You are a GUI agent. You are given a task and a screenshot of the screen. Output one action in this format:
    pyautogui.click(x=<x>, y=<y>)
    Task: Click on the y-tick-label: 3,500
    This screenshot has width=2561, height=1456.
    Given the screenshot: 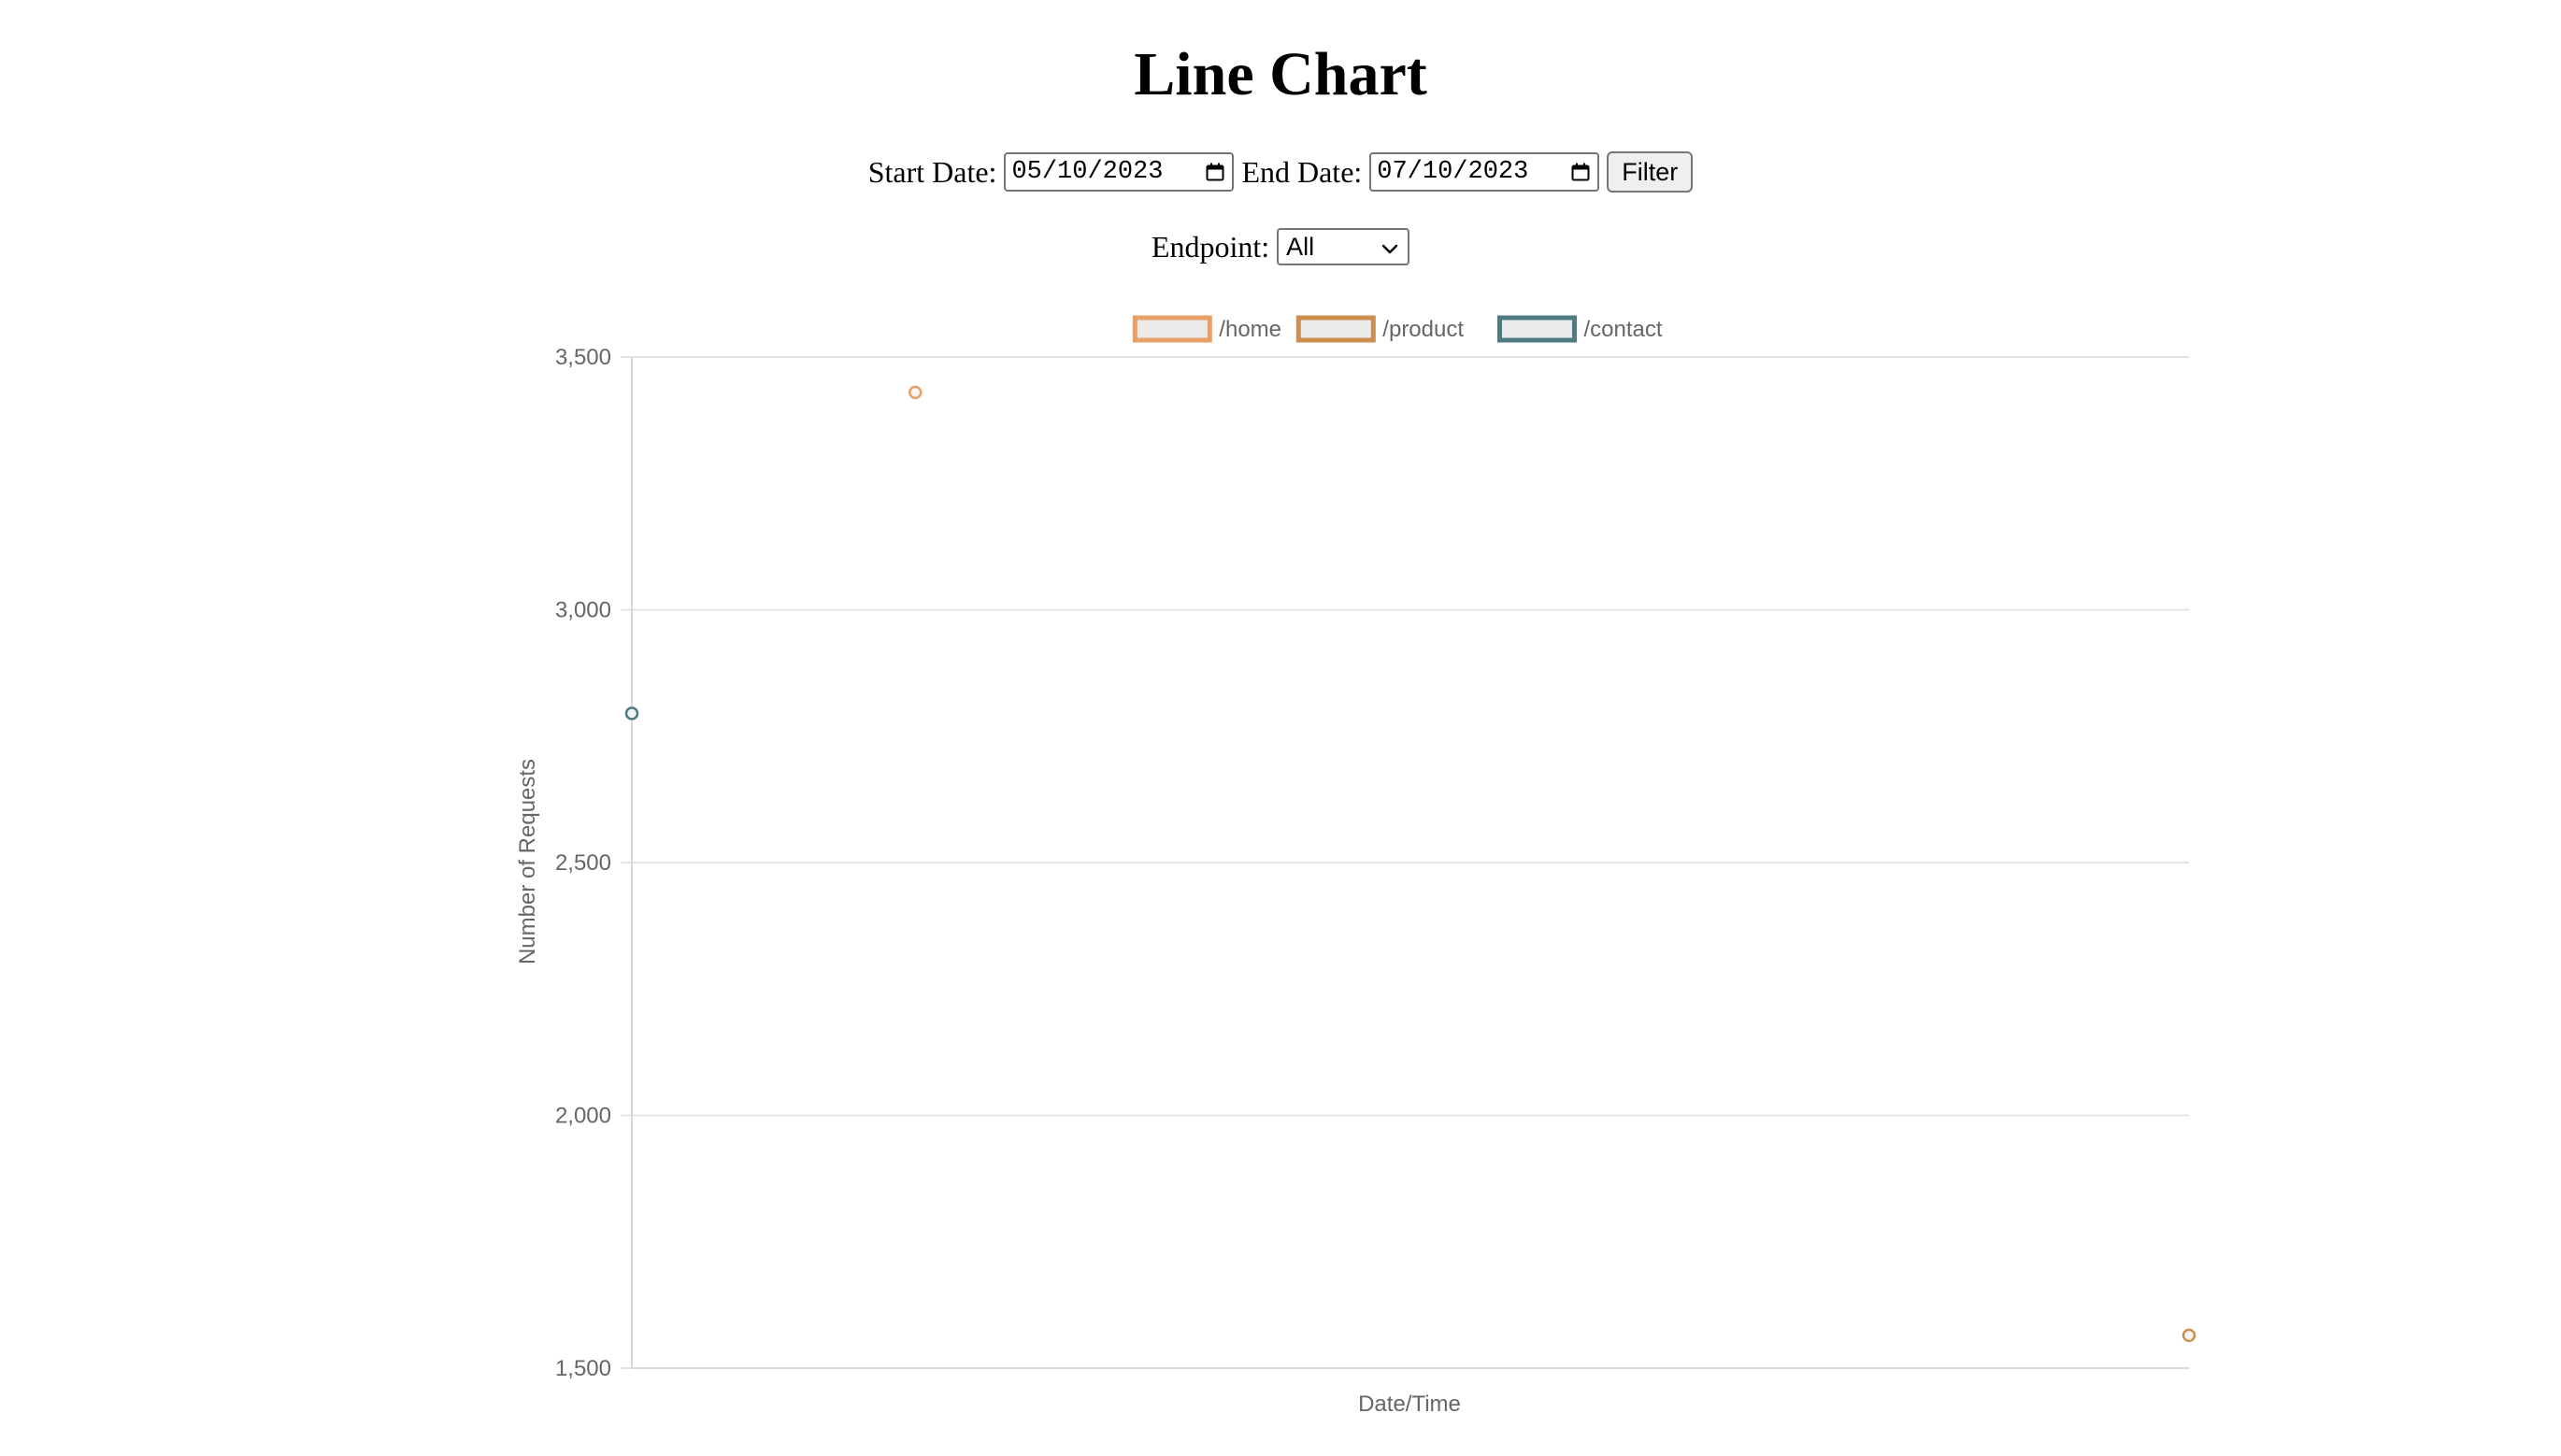 What is the action you would take?
    pyautogui.click(x=583, y=357)
    